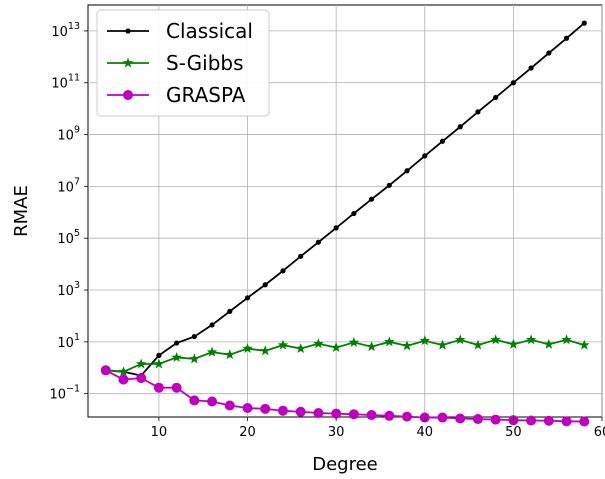 The width and height of the screenshot is (605, 479). I want to click on y-tick-exponent: 11, so click(74, 78).